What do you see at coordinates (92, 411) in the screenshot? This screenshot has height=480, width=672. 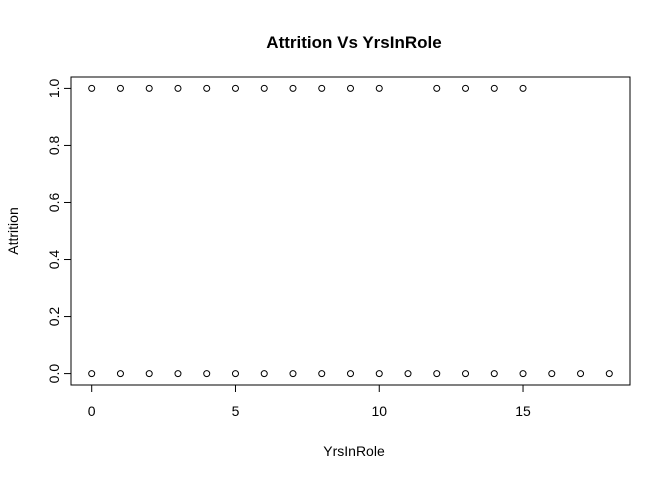 I see `x-tick-label: 0` at bounding box center [92, 411].